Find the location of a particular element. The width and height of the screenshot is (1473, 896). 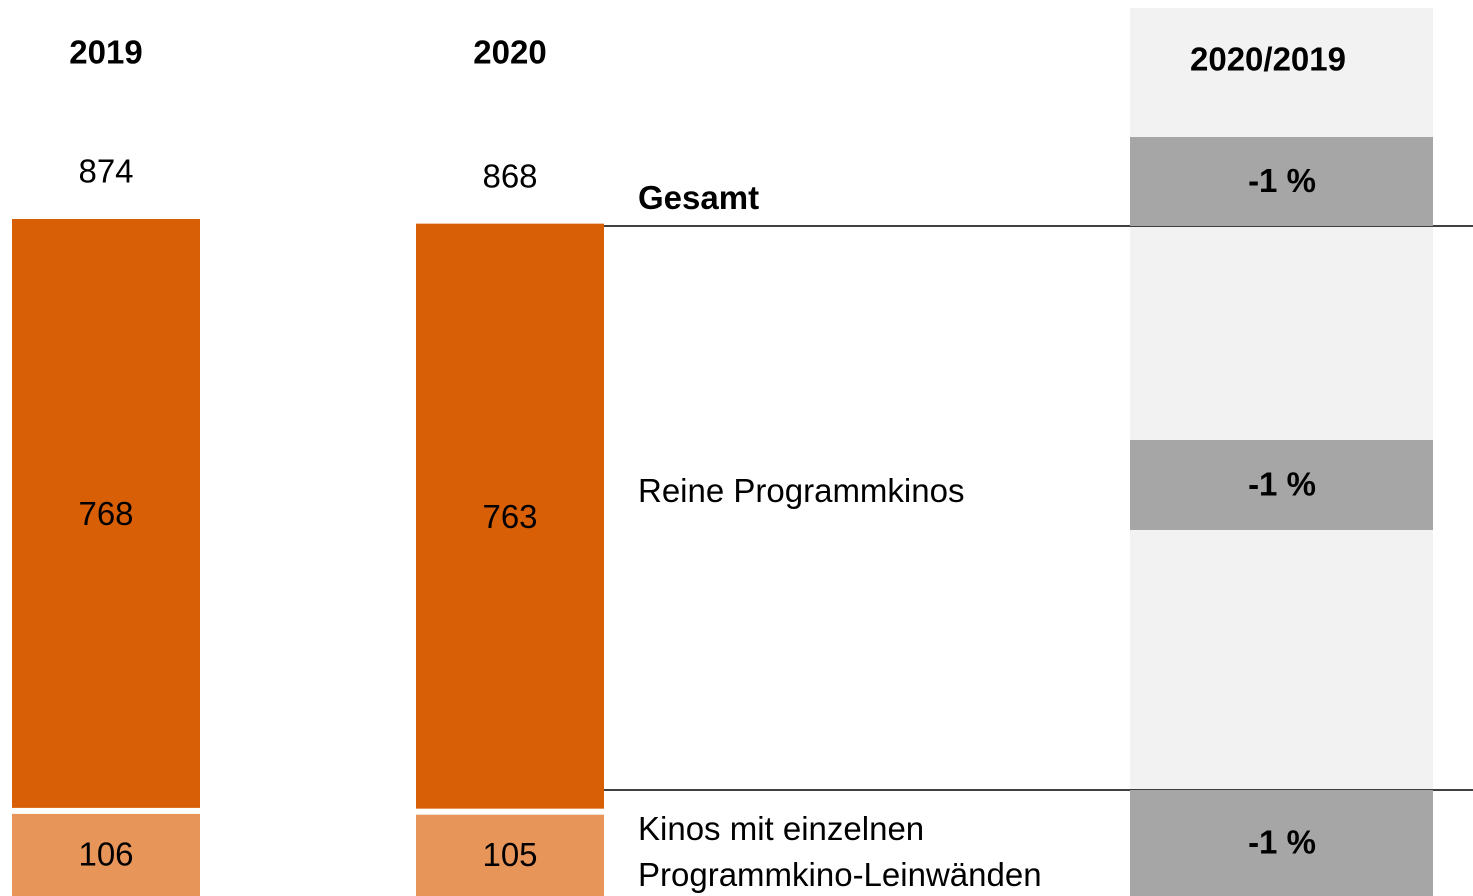

row-label-box: Reine Programmkinos is located at coordinates (801, 490).